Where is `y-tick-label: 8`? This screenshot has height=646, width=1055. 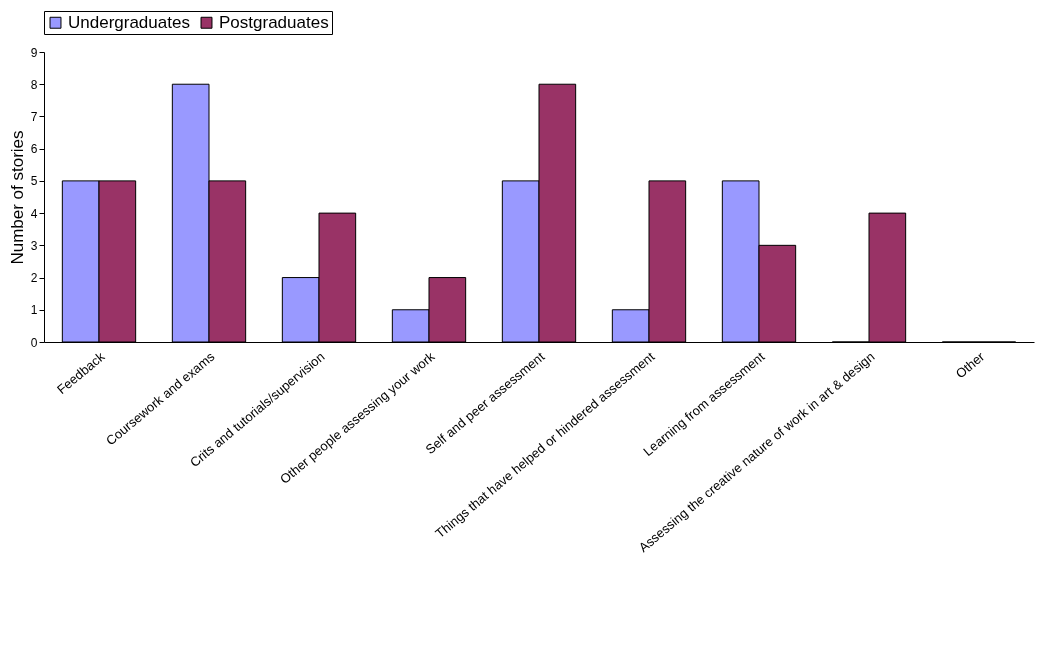
y-tick-label: 8 is located at coordinates (34, 84).